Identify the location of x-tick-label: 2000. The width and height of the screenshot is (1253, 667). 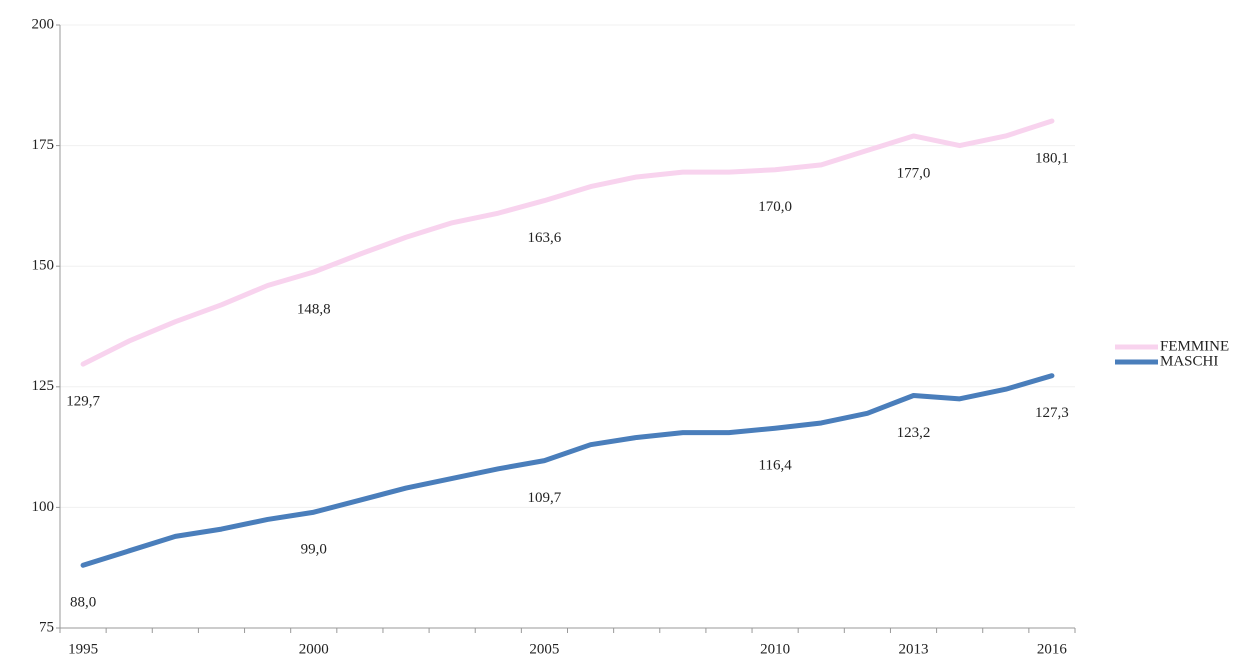
(314, 649).